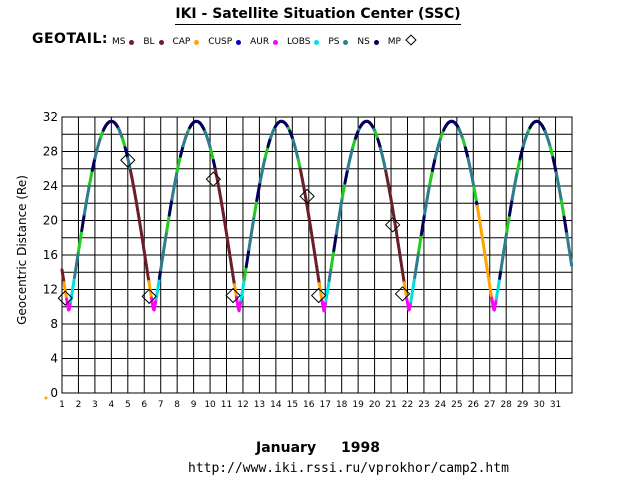  Describe the element at coordinates (161, 405) in the screenshot. I see `x-tick-label: 7` at that location.